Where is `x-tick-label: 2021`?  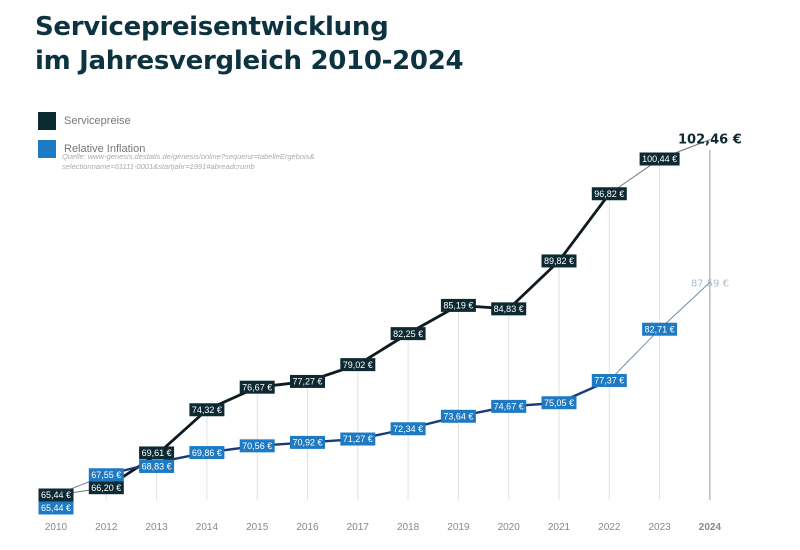 x-tick-label: 2021 is located at coordinates (559, 527).